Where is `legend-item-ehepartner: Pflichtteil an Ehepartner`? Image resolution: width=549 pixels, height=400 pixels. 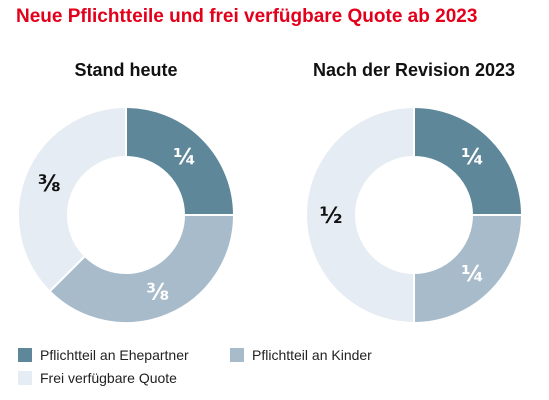 legend-item-ehepartner: Pflichtteil an Ehepartner is located at coordinates (103, 355).